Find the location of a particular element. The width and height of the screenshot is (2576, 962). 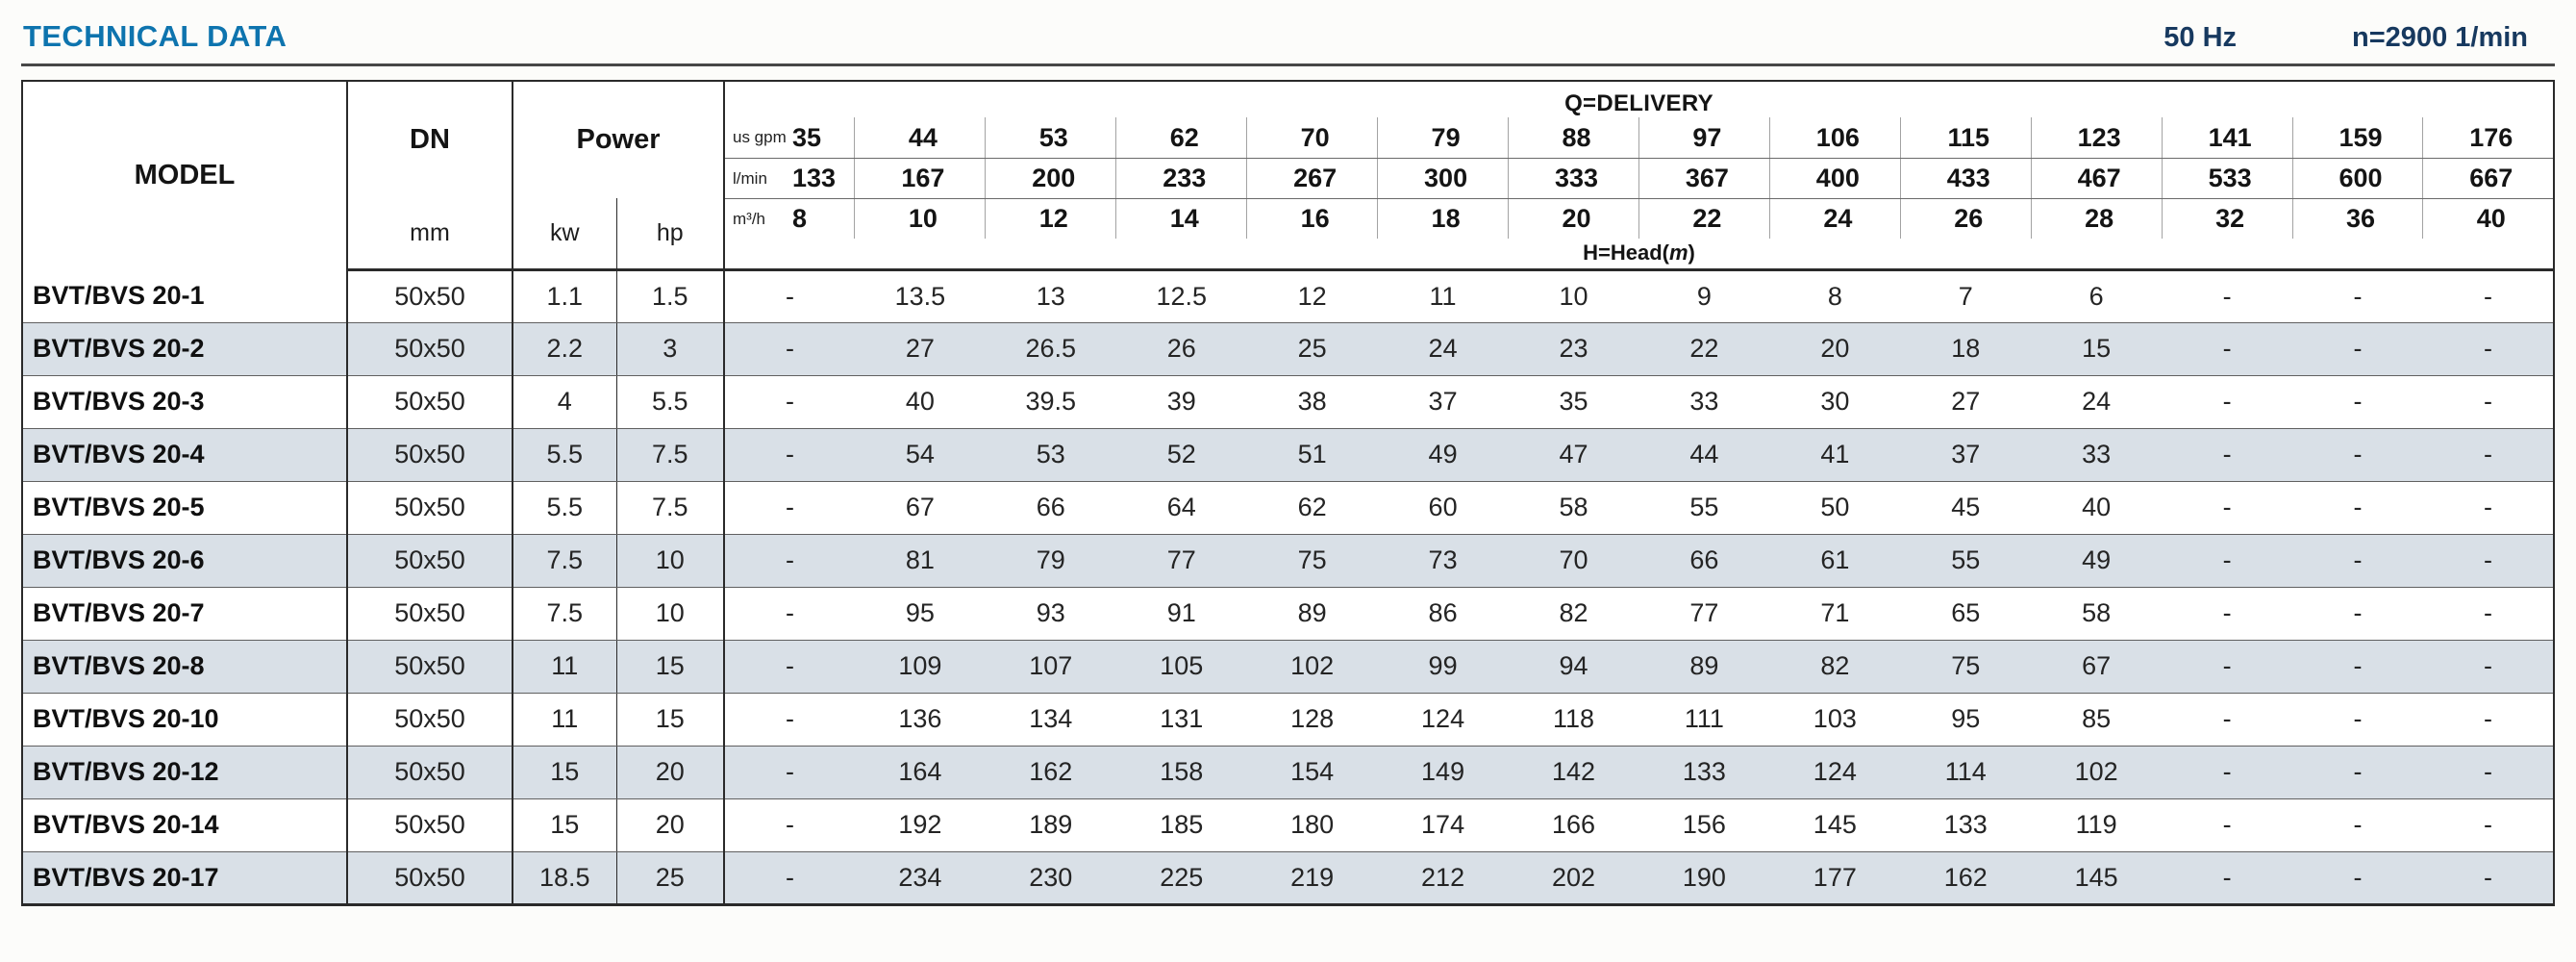

unit-value: 32 is located at coordinates (2230, 219).